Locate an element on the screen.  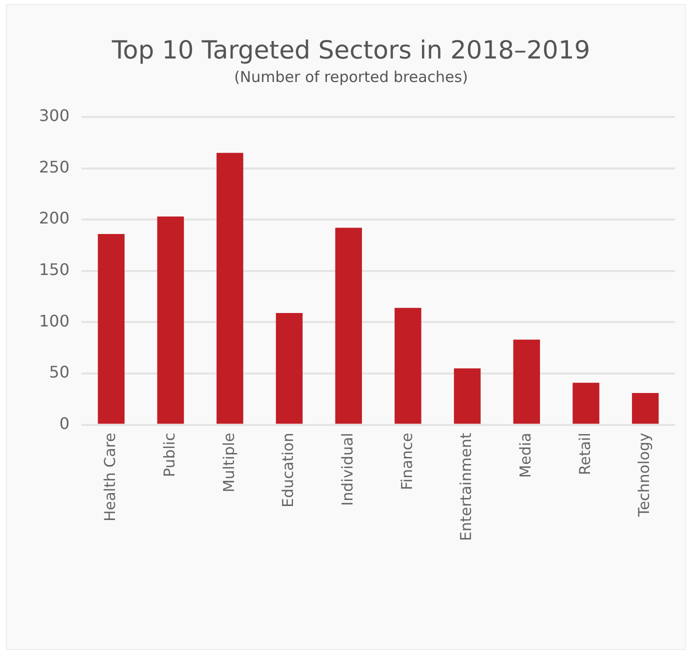
x-tick-label: Education is located at coordinates (288, 470).